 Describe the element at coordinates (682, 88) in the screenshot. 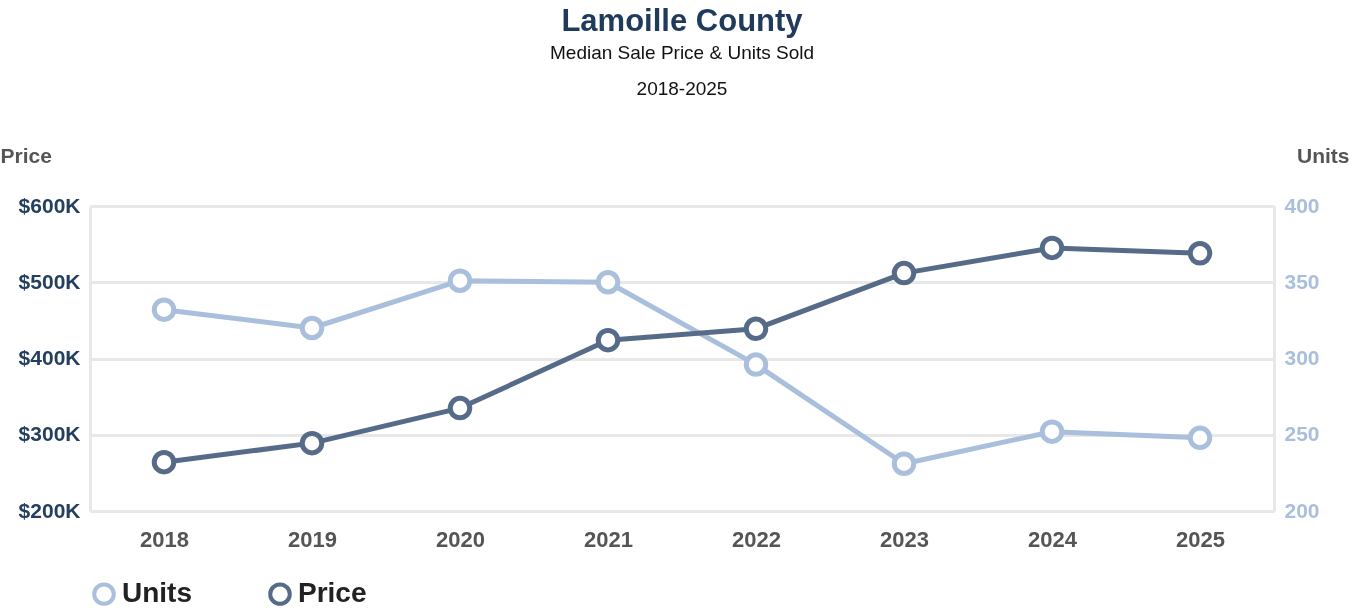

I see `text: 2018-2025` at that location.